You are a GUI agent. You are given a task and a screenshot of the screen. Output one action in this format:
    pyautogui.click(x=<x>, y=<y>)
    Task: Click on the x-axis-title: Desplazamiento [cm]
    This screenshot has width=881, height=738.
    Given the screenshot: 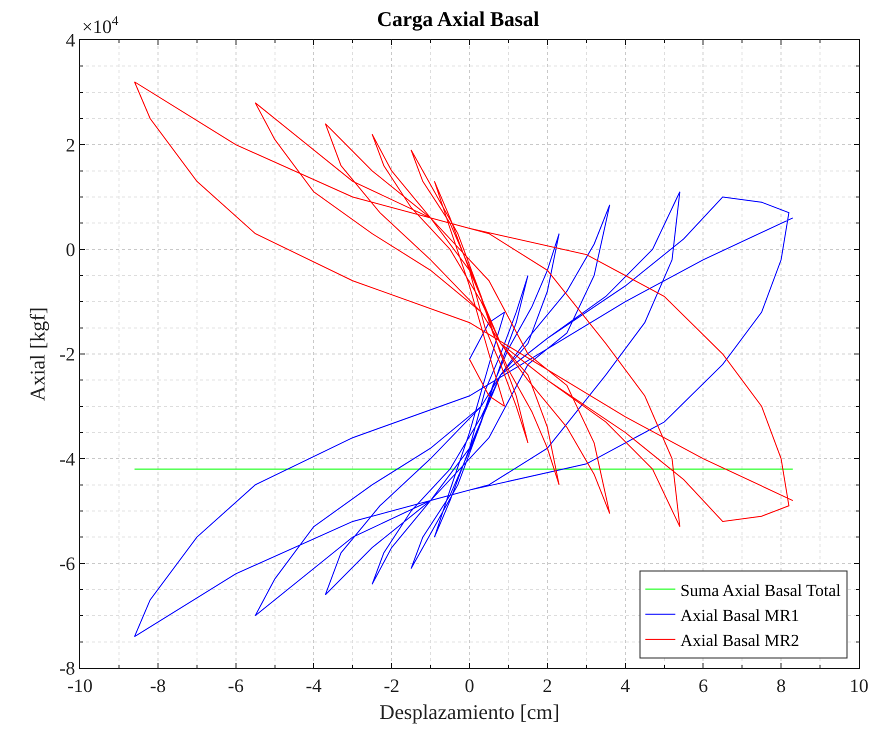 What is the action you would take?
    pyautogui.click(x=469, y=712)
    